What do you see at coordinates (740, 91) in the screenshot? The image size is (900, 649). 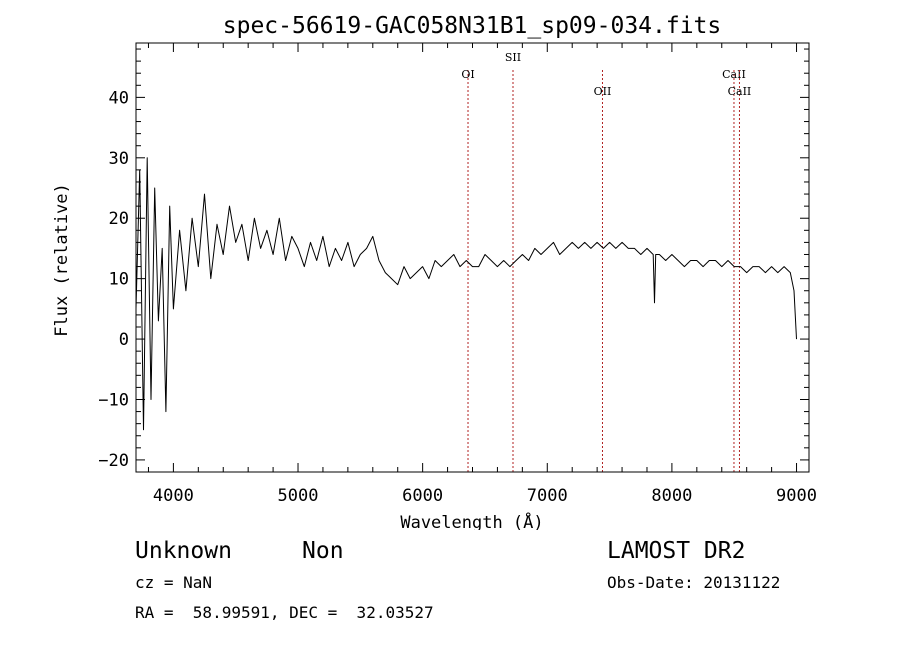 I see `line-label-caii-4: CaII` at bounding box center [740, 91].